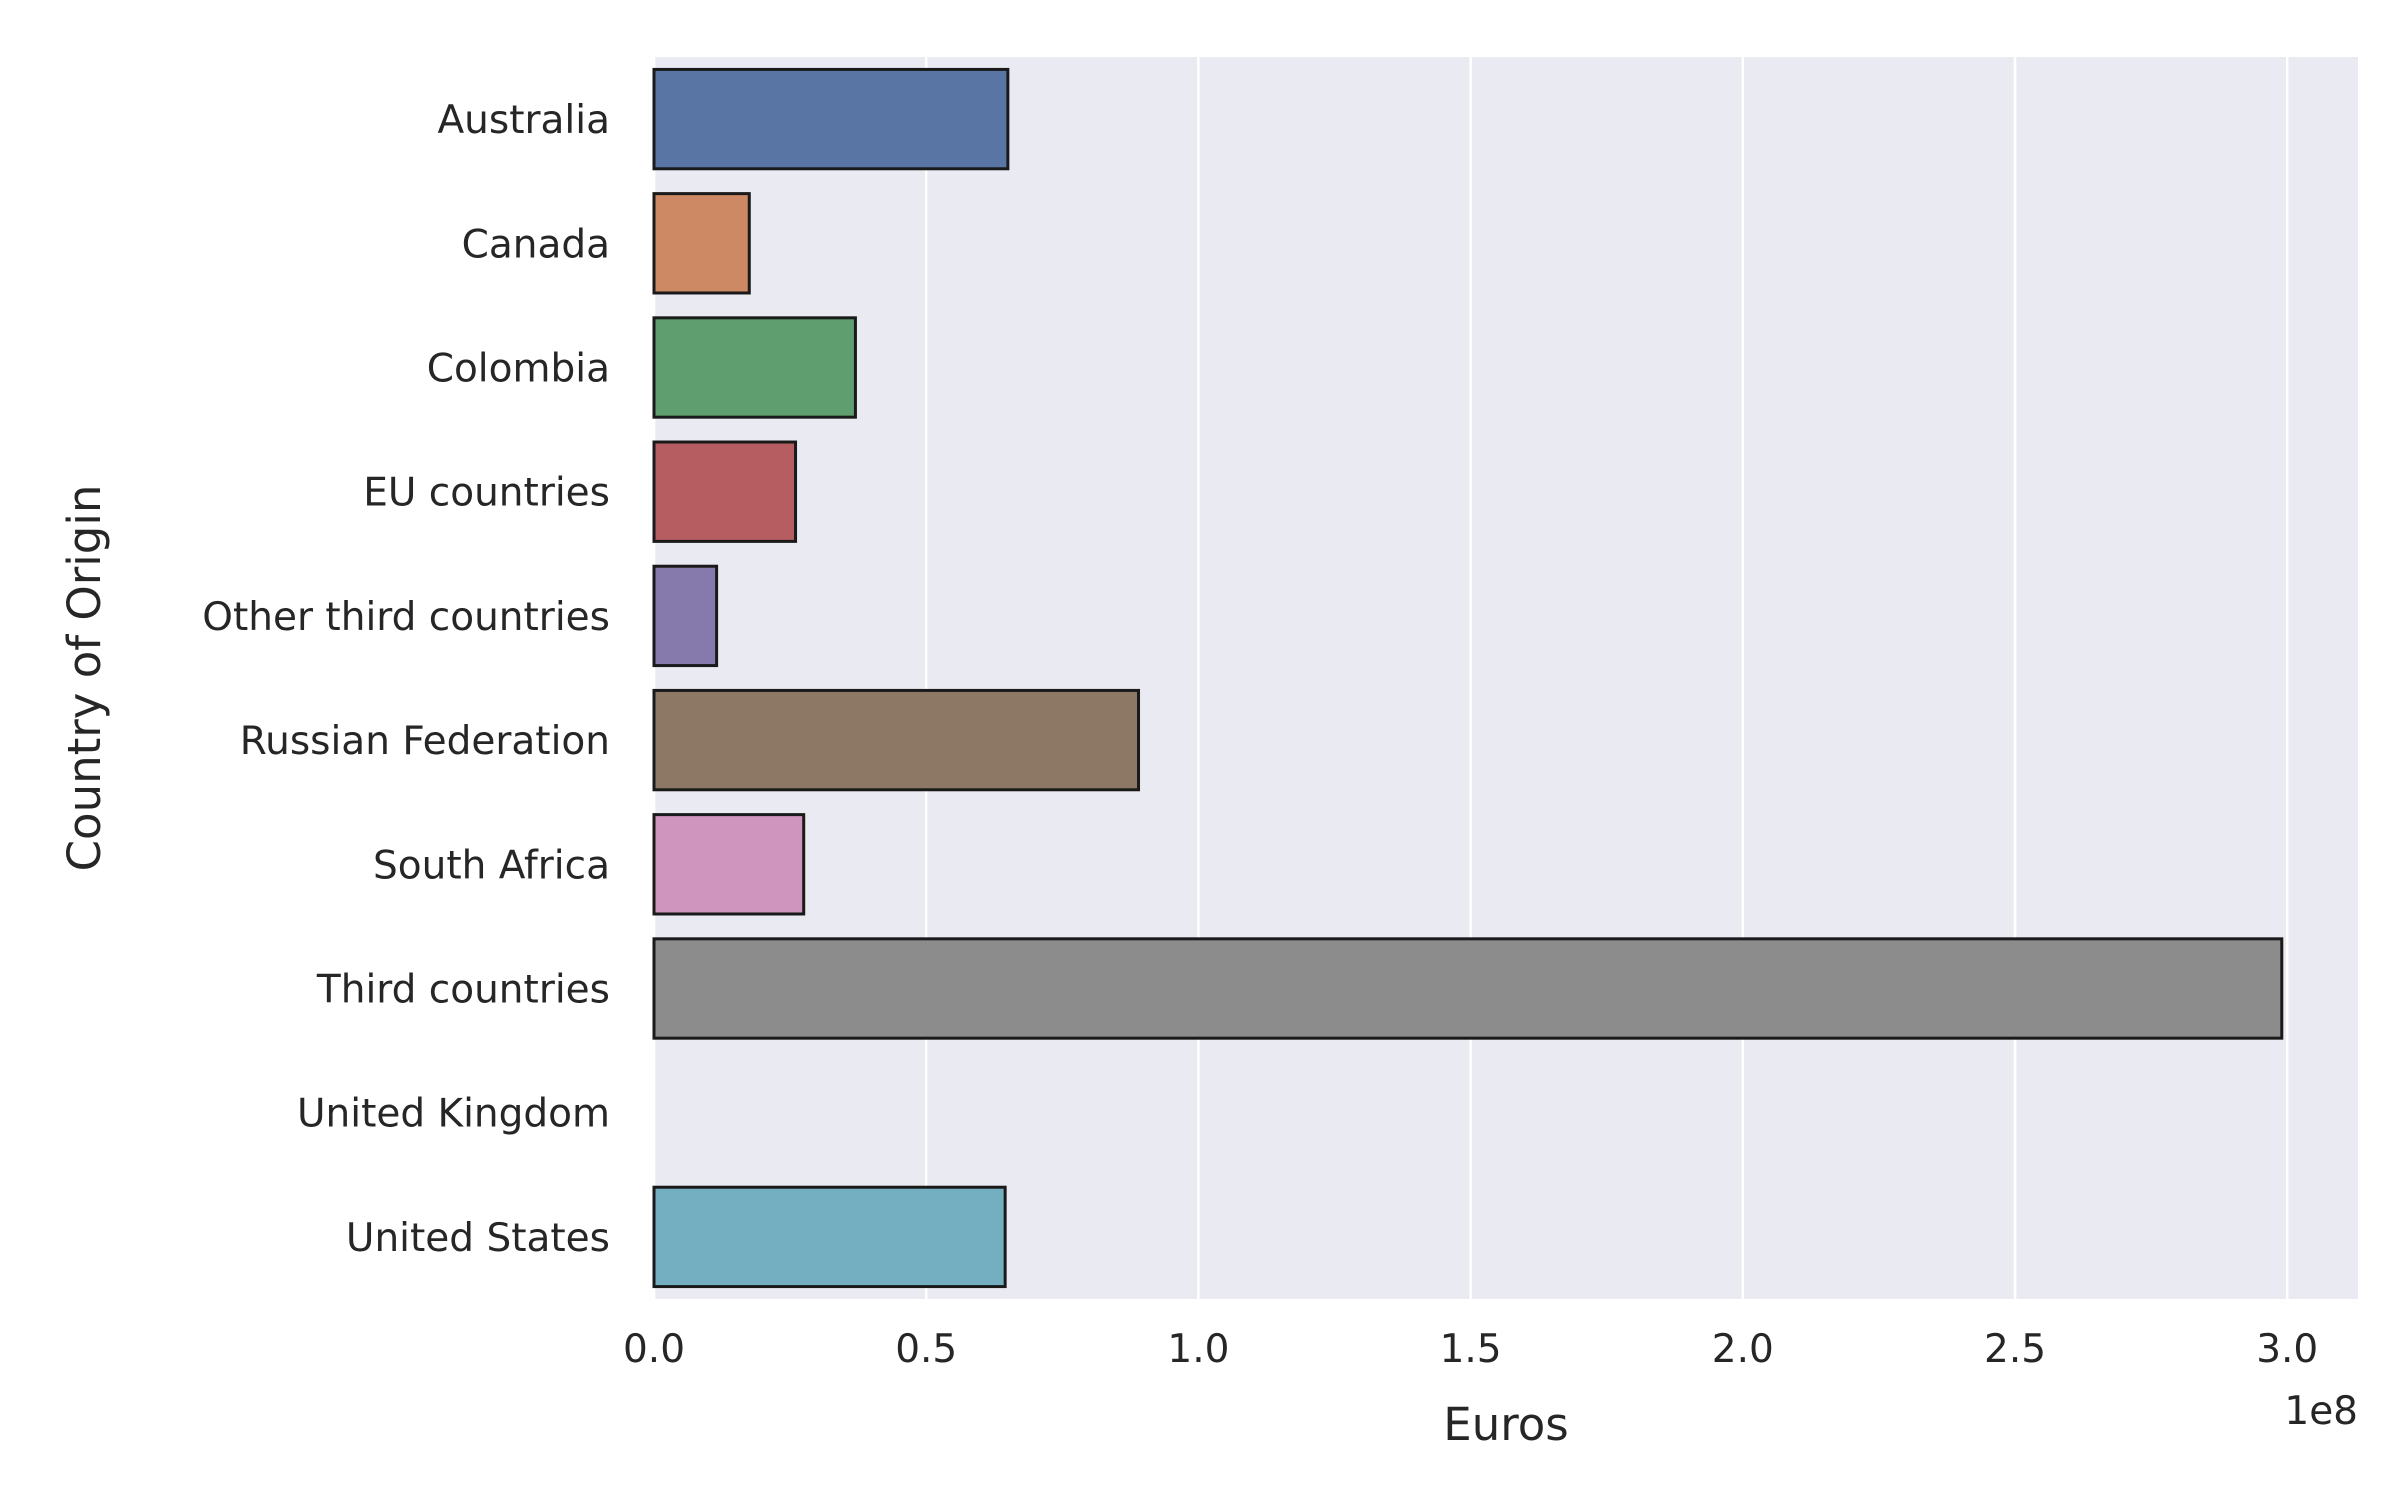  I want to click on y-tick-label: South Africa, so click(491, 865).